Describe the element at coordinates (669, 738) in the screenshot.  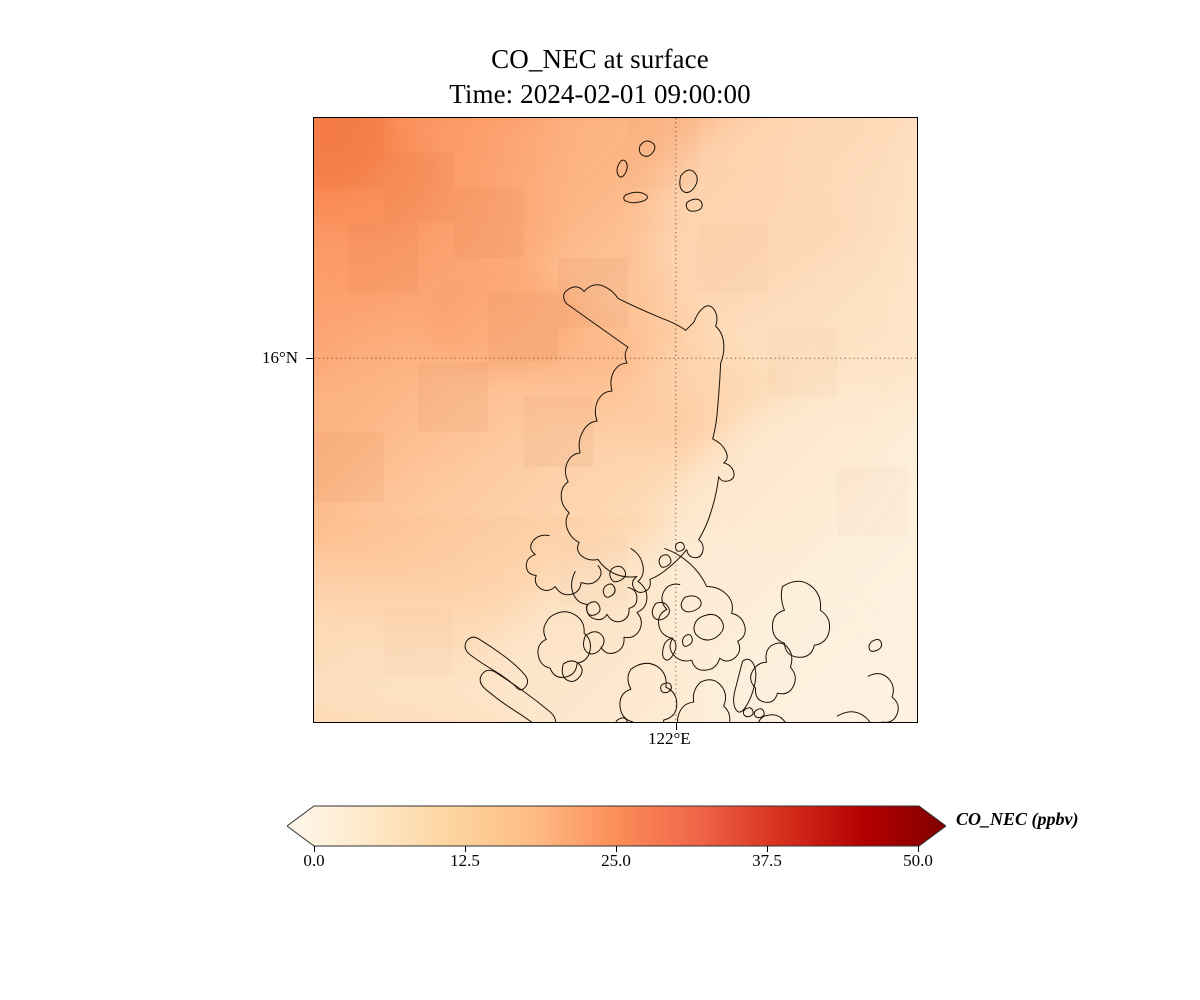
I see `lon-axis-label-122E: 122°E` at that location.